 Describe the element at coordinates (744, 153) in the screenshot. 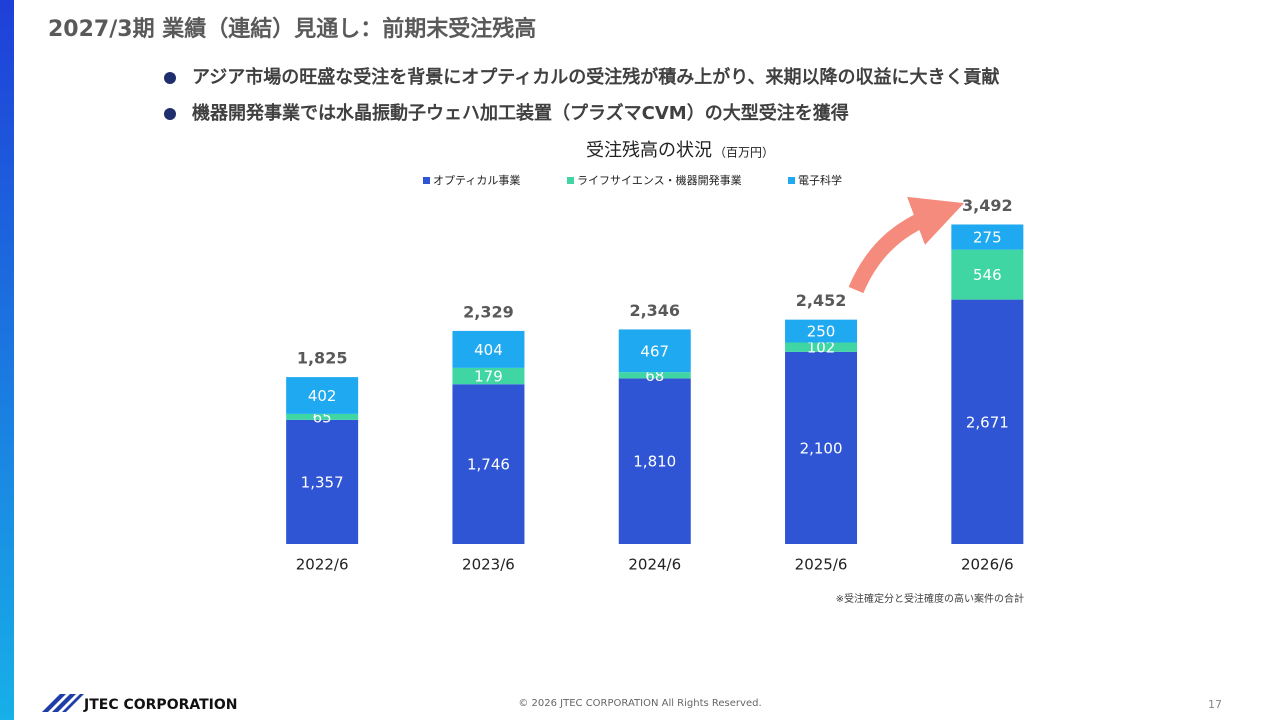

I see `chart-unit: （百万円）` at that location.